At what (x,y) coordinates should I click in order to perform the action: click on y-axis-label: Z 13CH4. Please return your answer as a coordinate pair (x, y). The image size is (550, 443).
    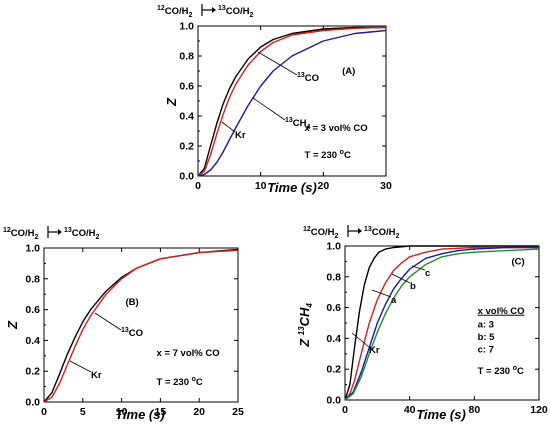
    Looking at the image, I should click on (305, 325).